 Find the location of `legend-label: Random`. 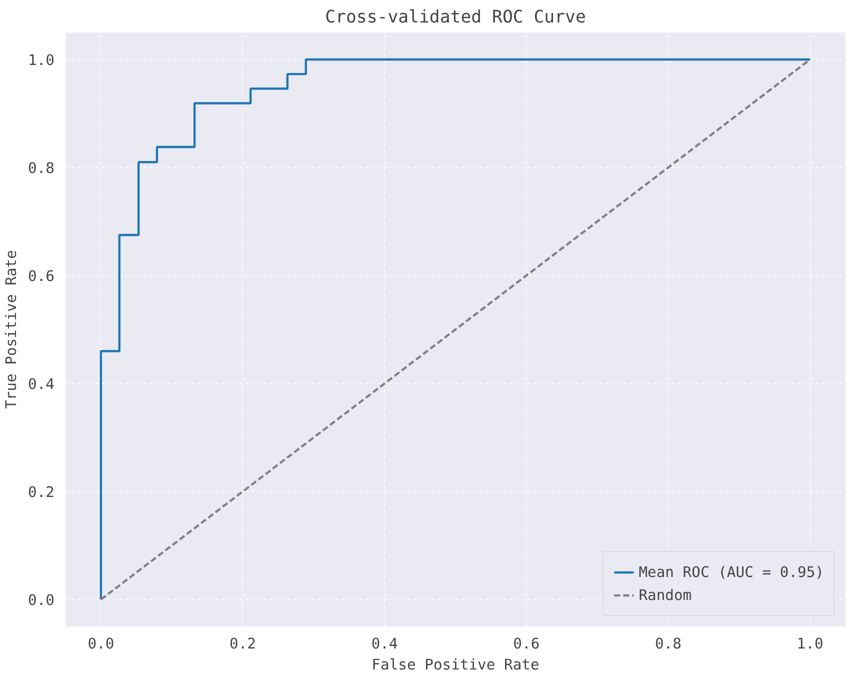

legend-label: Random is located at coordinates (665, 595).